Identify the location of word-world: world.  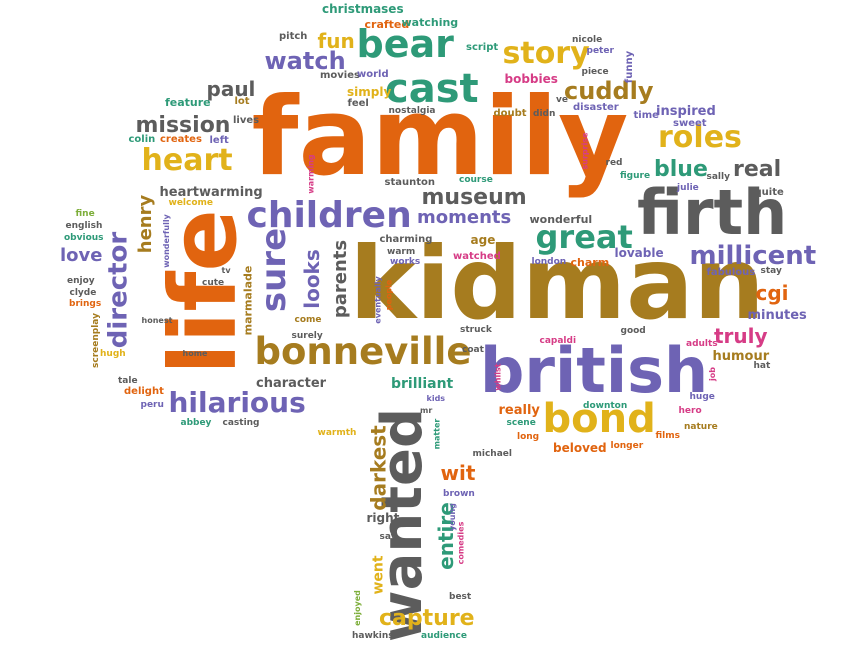
(373, 74).